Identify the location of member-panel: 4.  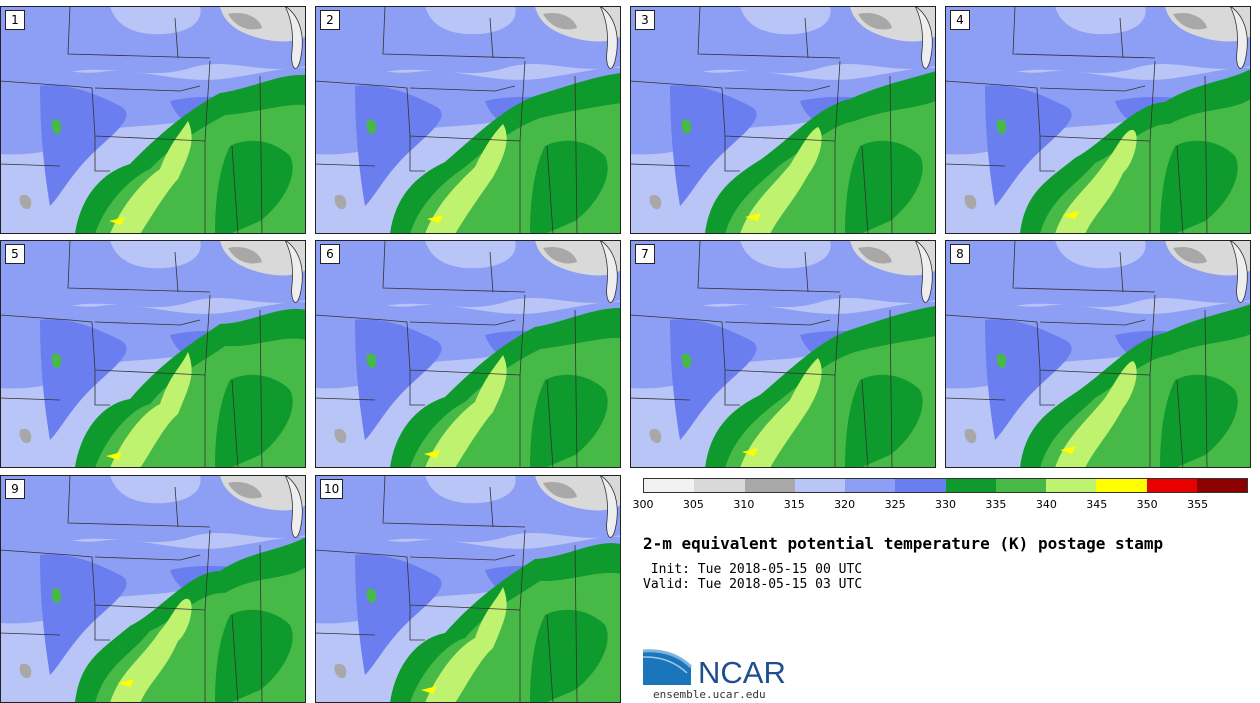
(1098, 120).